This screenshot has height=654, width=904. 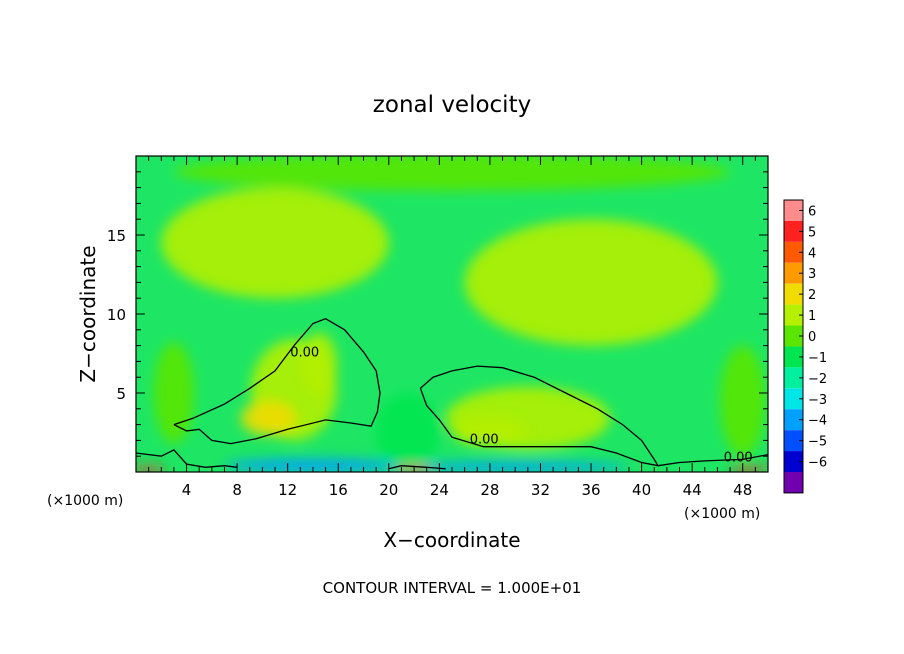 What do you see at coordinates (187, 490) in the screenshot?
I see `x-tick-label: 4` at bounding box center [187, 490].